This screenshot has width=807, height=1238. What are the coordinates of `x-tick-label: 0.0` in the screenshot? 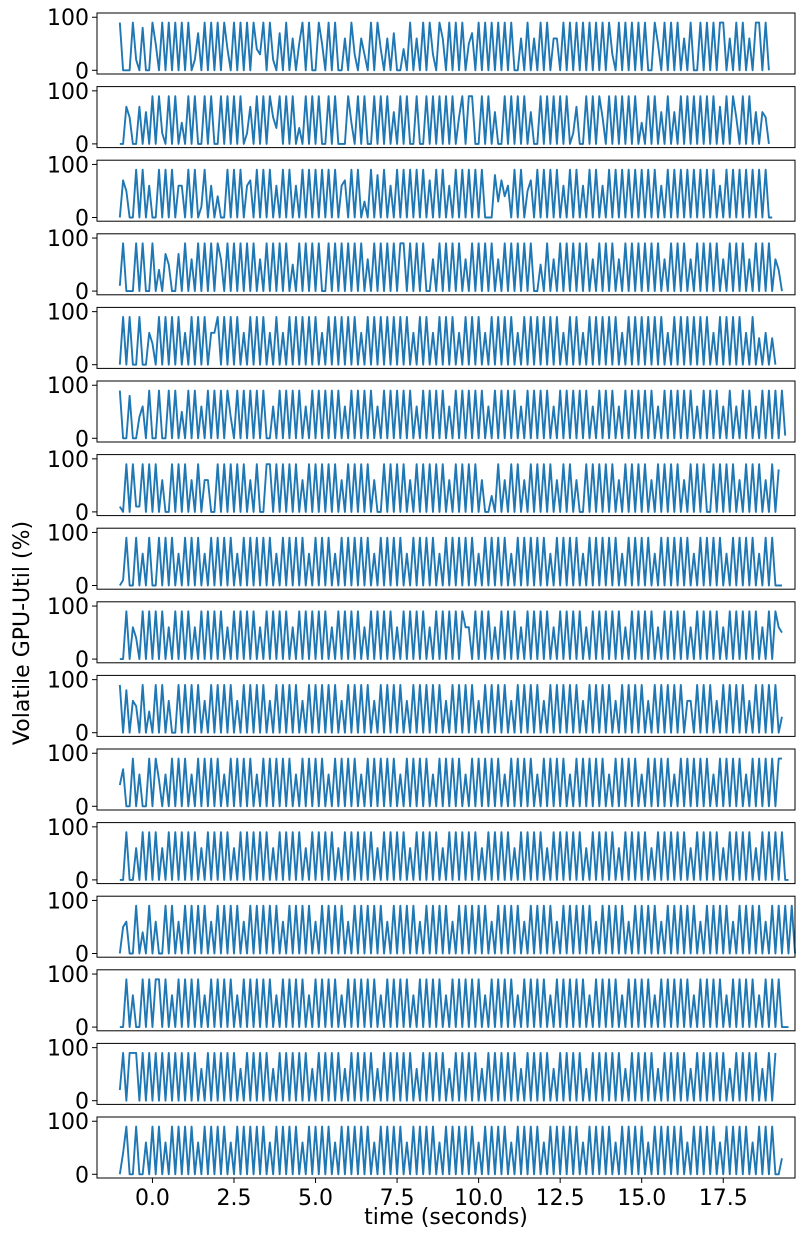 It's located at (152, 1198).